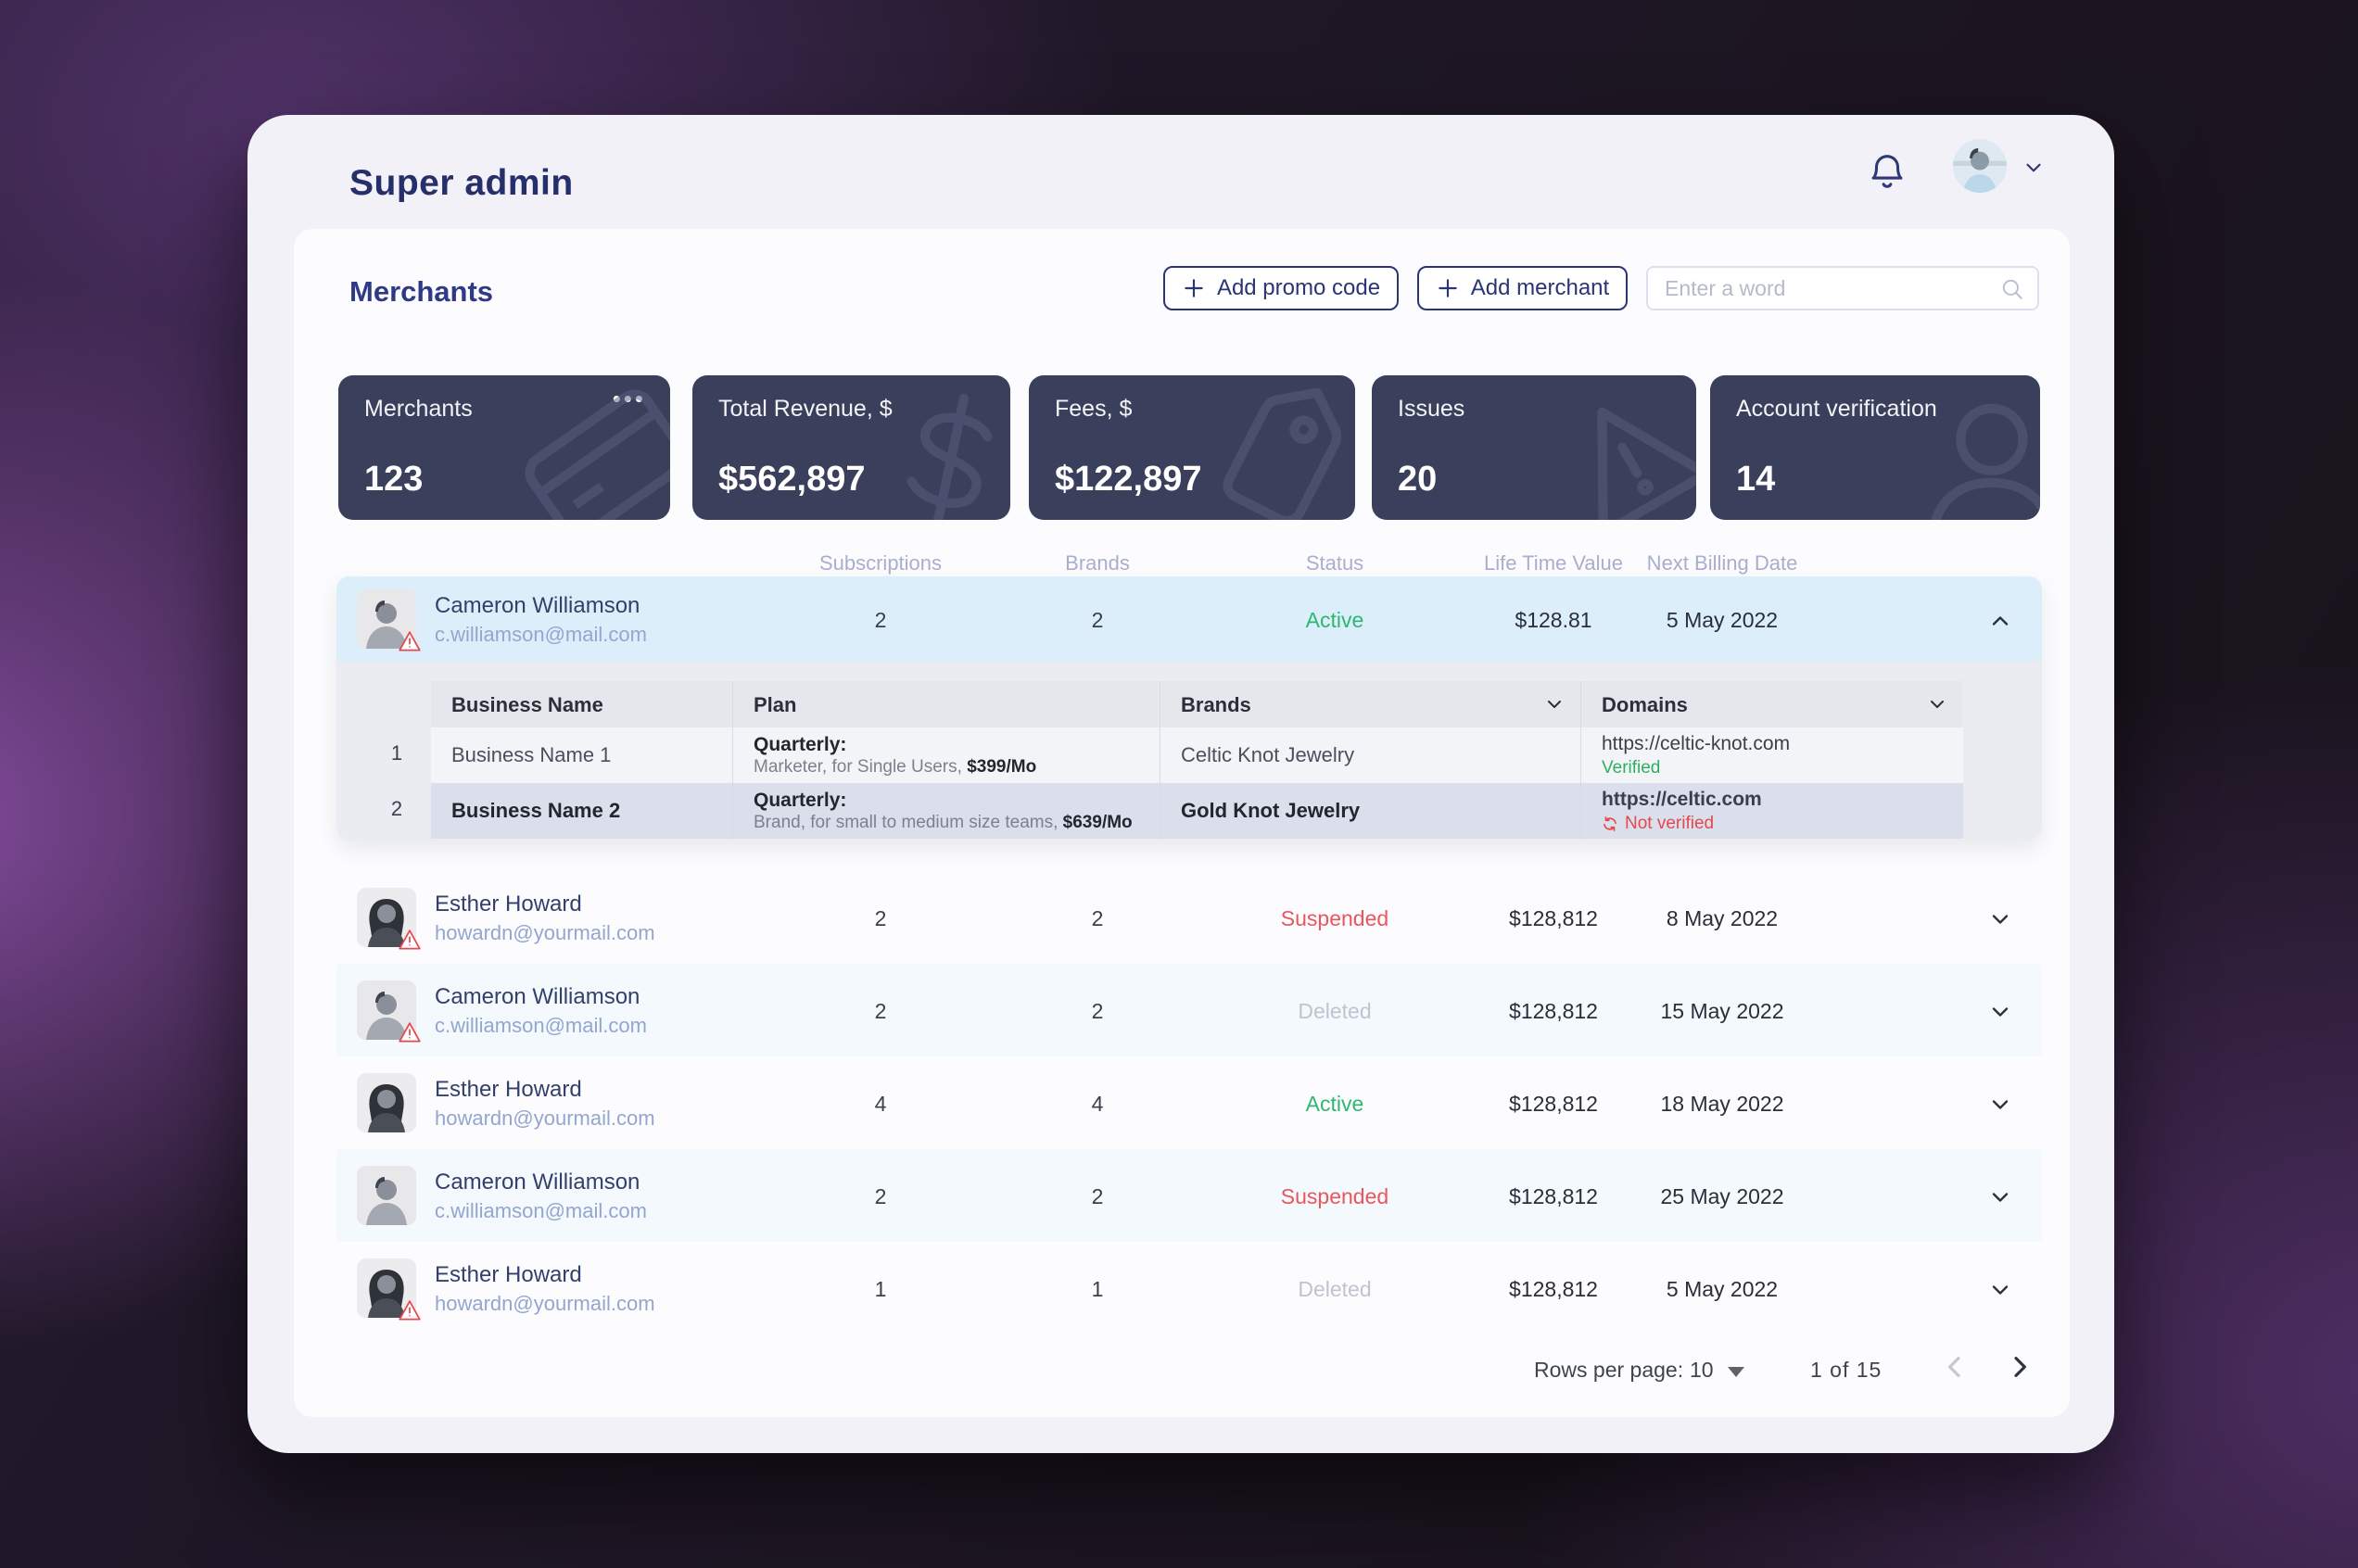  I want to click on stat-label: Total Revenue, $, so click(806, 409).